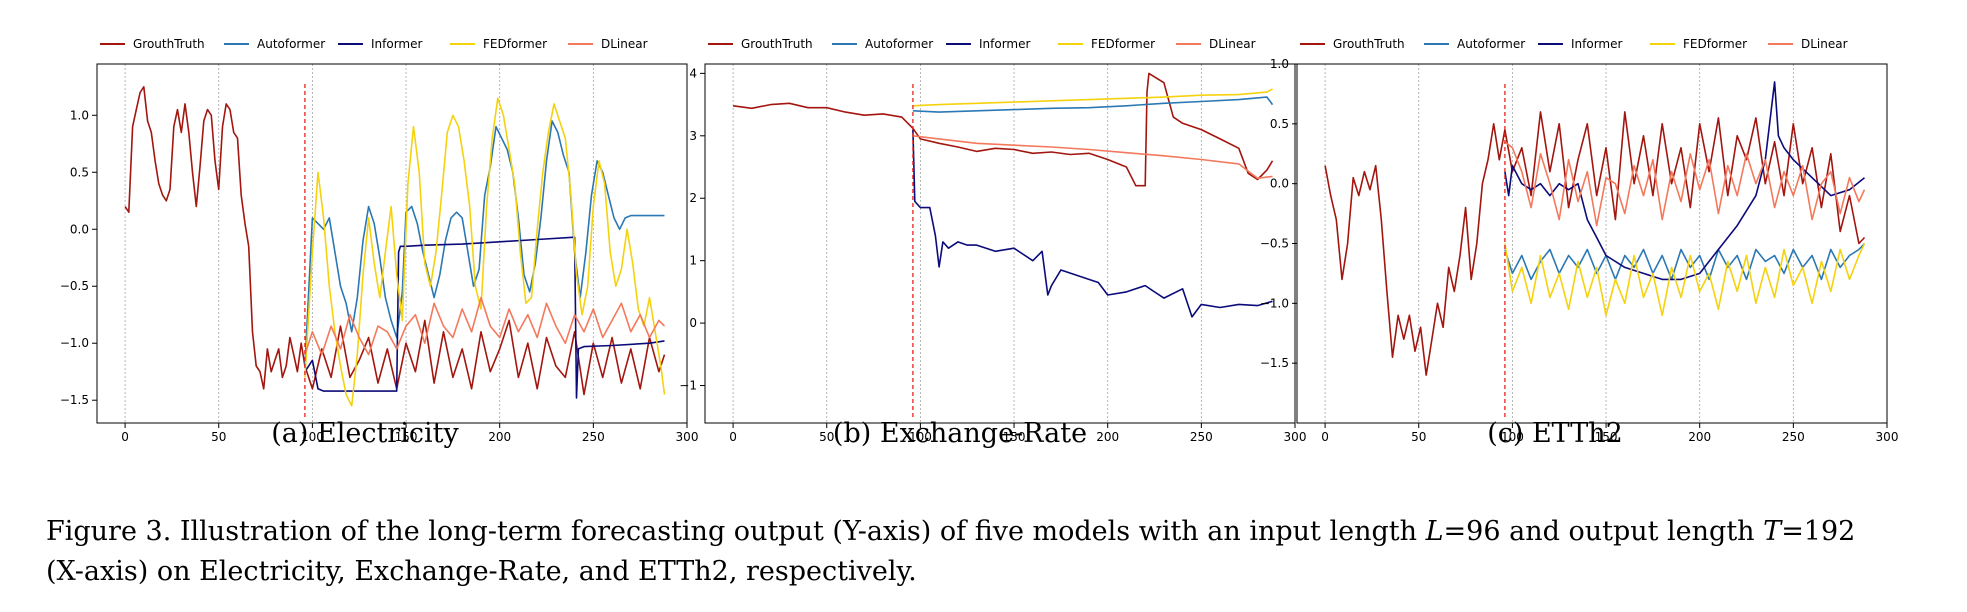  What do you see at coordinates (1772, 531) in the screenshot?
I see `caption-t-symbol: T` at bounding box center [1772, 531].